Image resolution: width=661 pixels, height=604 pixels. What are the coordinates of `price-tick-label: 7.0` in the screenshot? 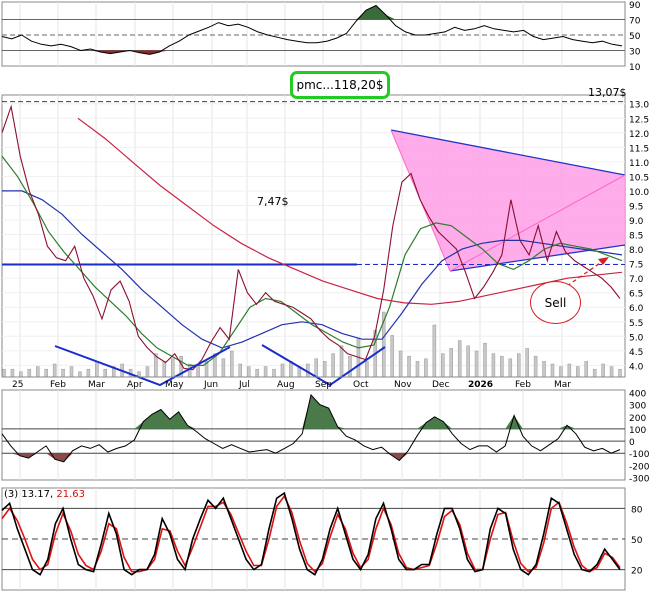 It's located at (636, 280).